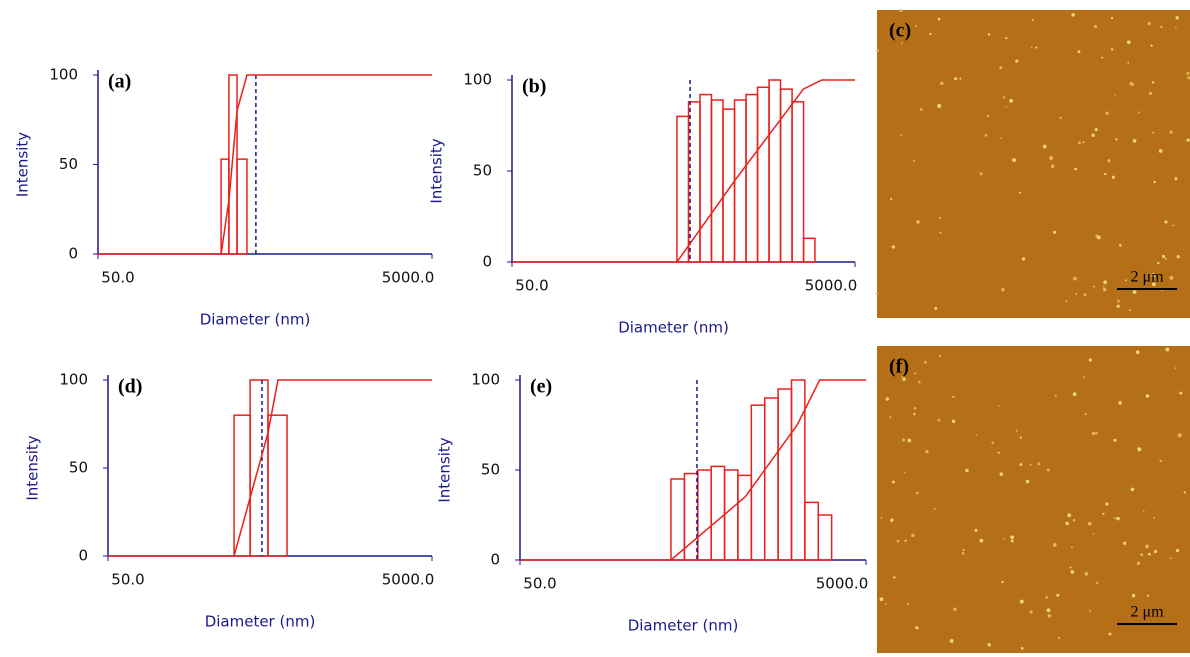 This screenshot has height=657, width=1190. What do you see at coordinates (130, 387) in the screenshot?
I see `panel-label: (d)` at bounding box center [130, 387].